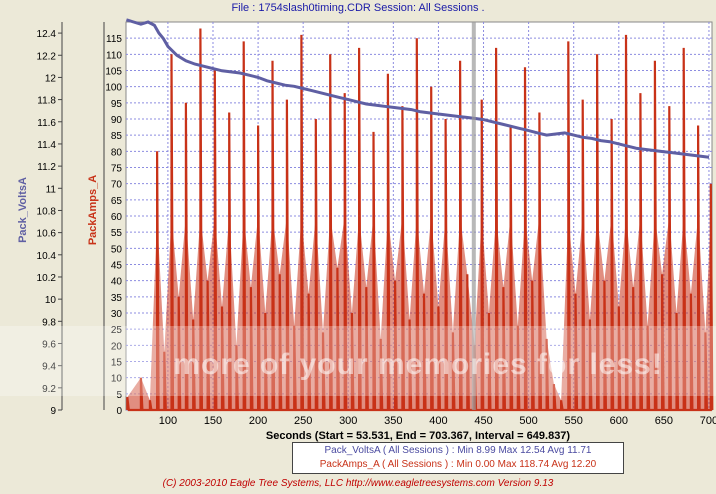 Image resolution: width=716 pixels, height=494 pixels. I want to click on x-tick-label: 150, so click(213, 421).